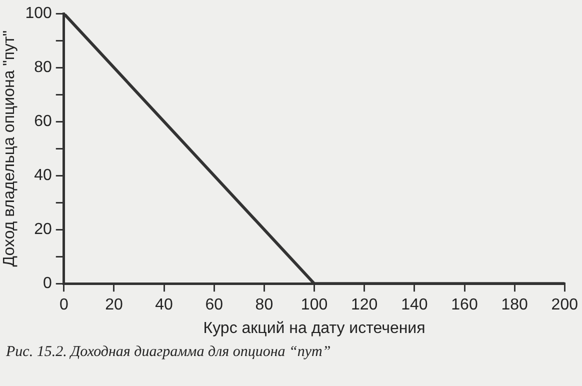  What do you see at coordinates (114, 305) in the screenshot?
I see `x-tick-label: 20` at bounding box center [114, 305].